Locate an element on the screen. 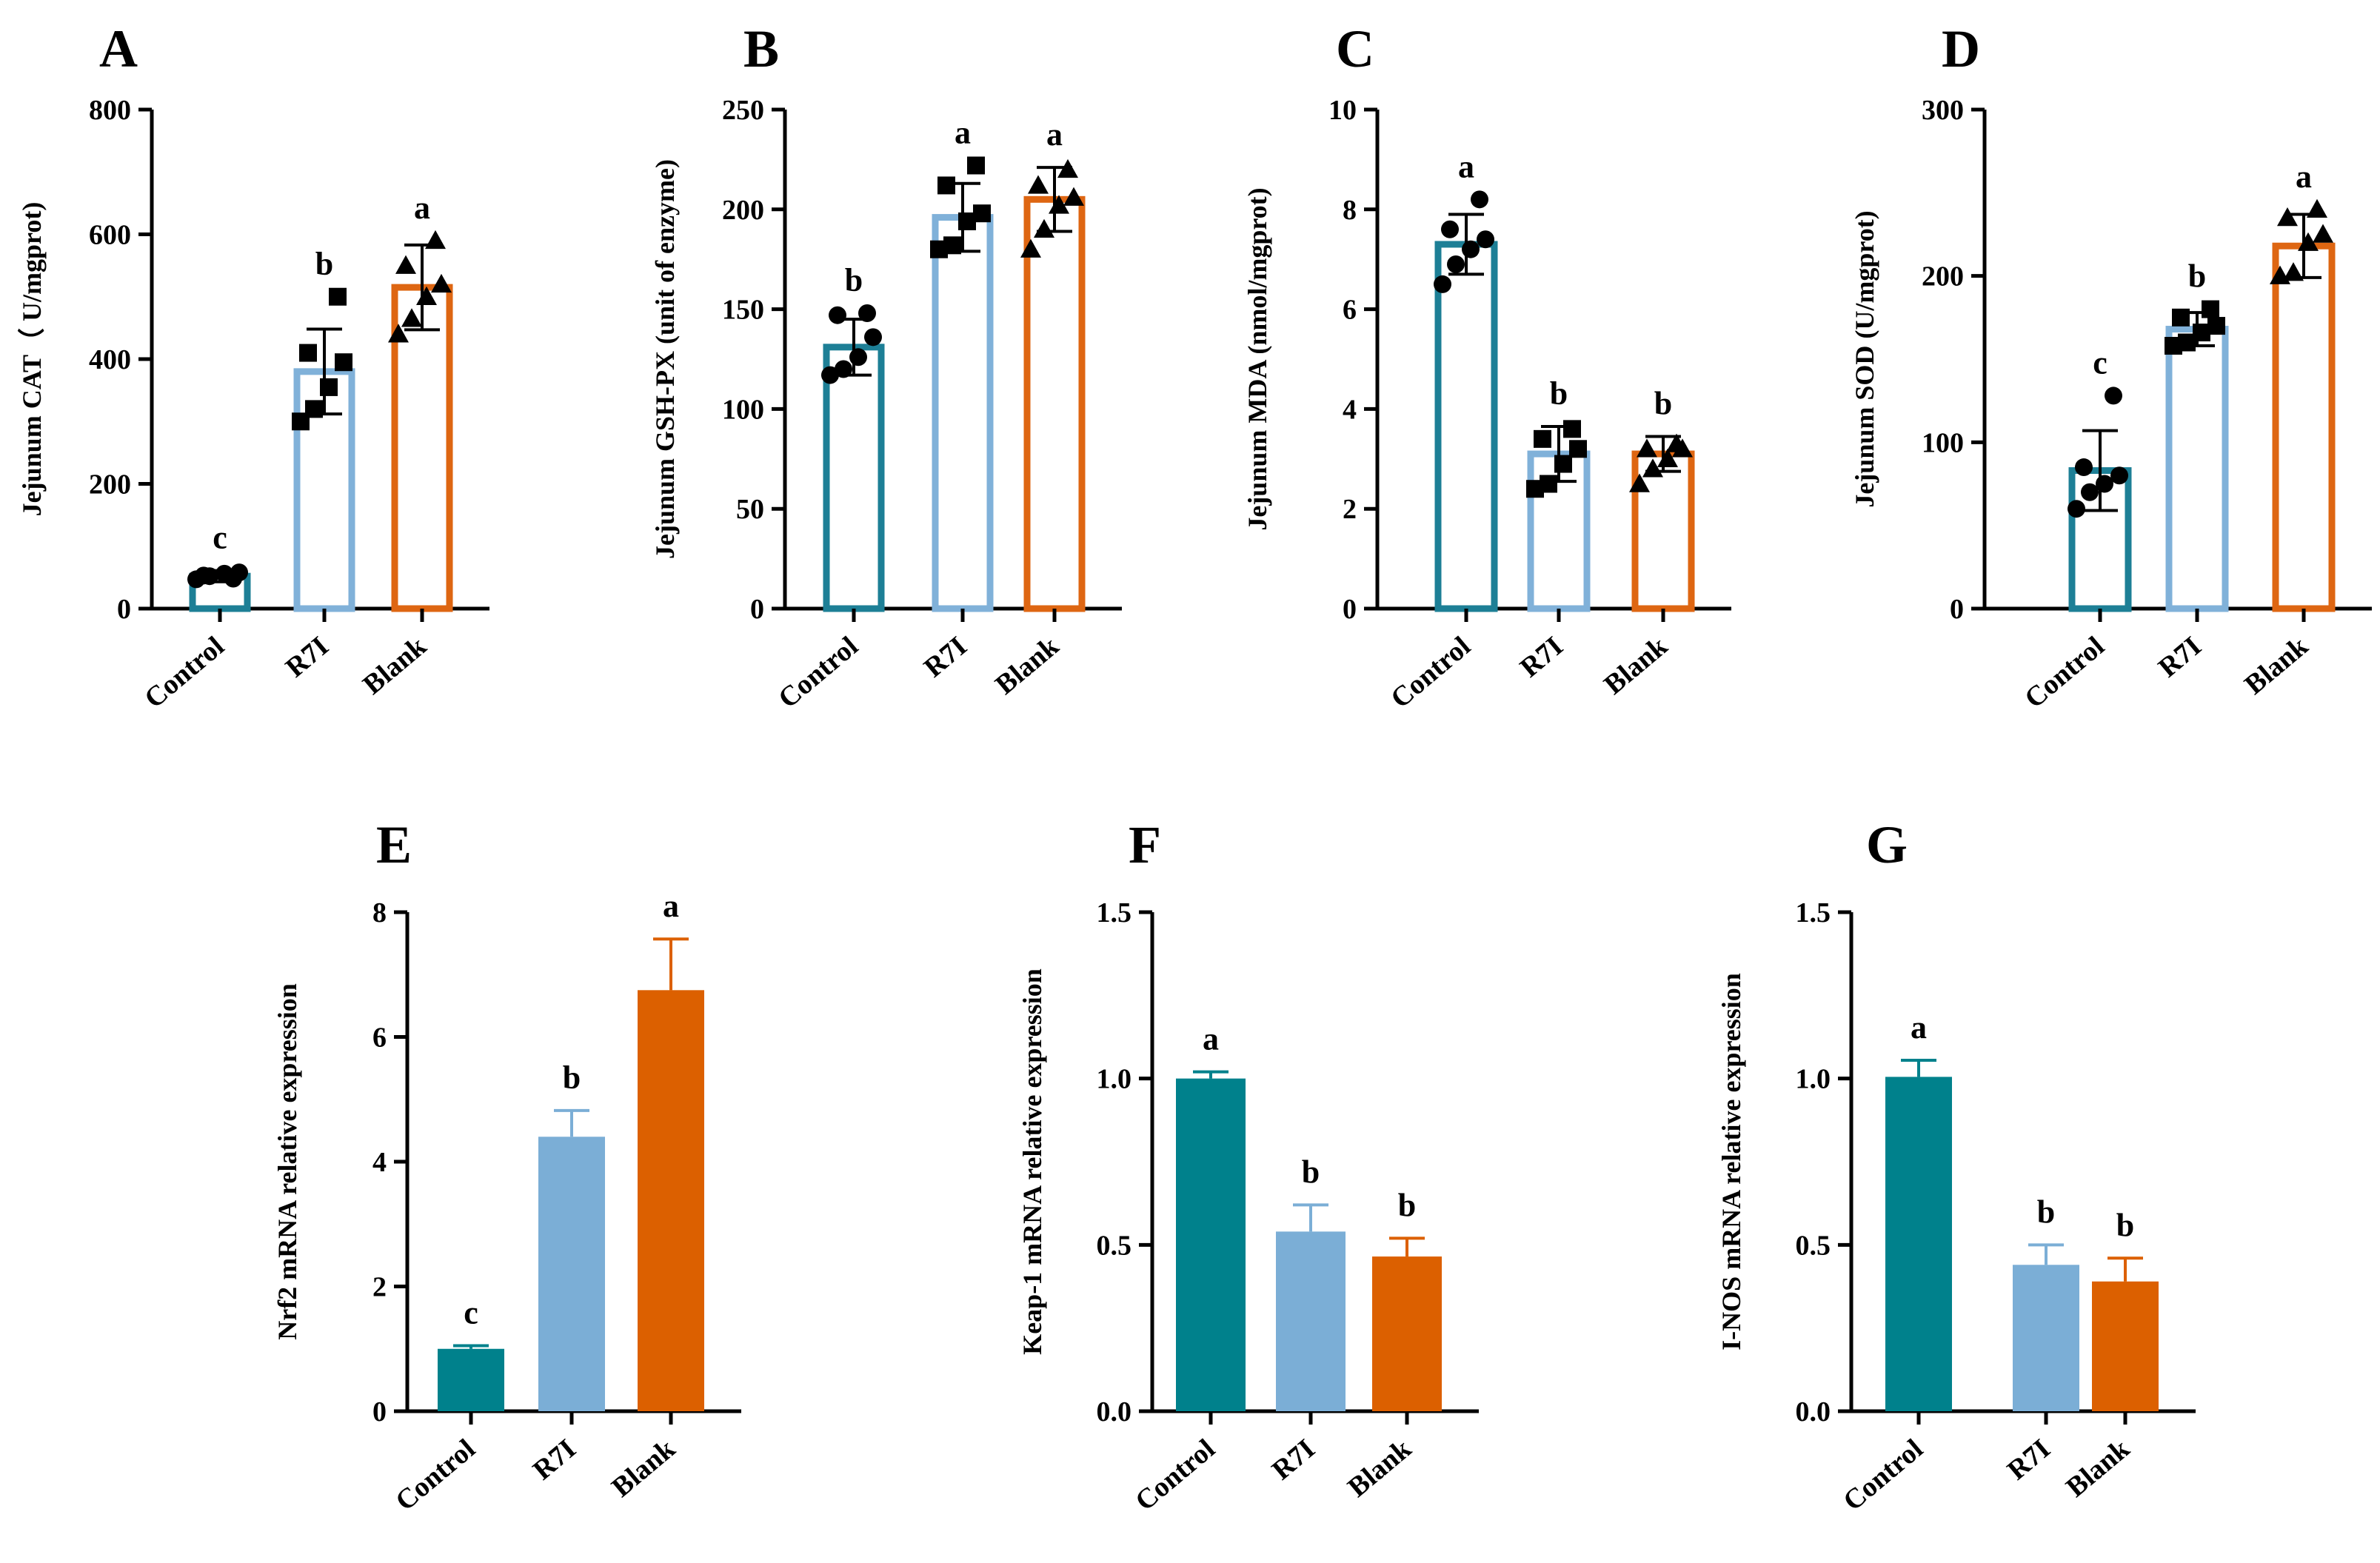 The image size is (2380, 1563). y-tick-label: 0.0 is located at coordinates (1114, 1412).